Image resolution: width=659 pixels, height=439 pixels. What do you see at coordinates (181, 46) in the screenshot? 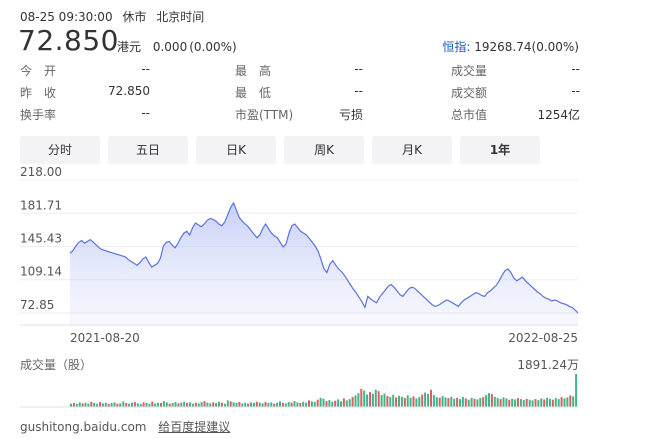
I see `price-meta: 港元 0.000 (0.00%)` at bounding box center [181, 46].